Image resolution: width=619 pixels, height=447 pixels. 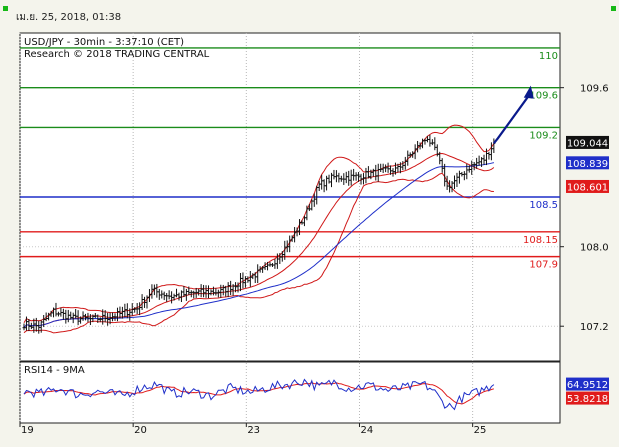 I want to click on y-tick-label: 107.2, so click(x=594, y=327).